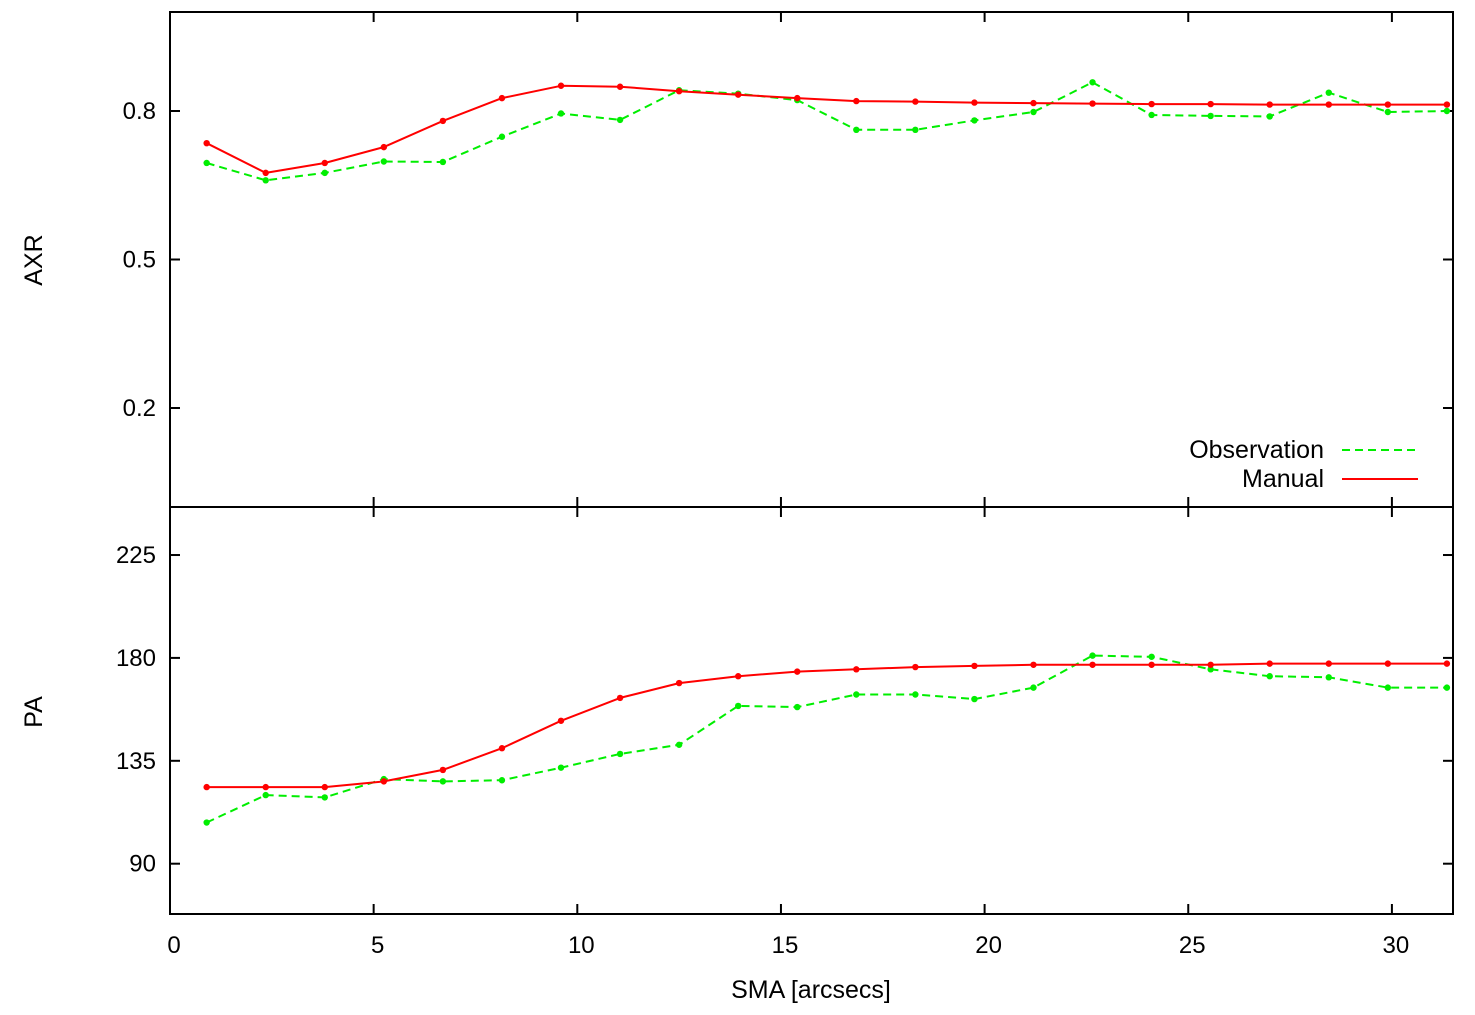  Describe the element at coordinates (136, 555) in the screenshot. I see `pa-y-tick-label: 225` at that location.